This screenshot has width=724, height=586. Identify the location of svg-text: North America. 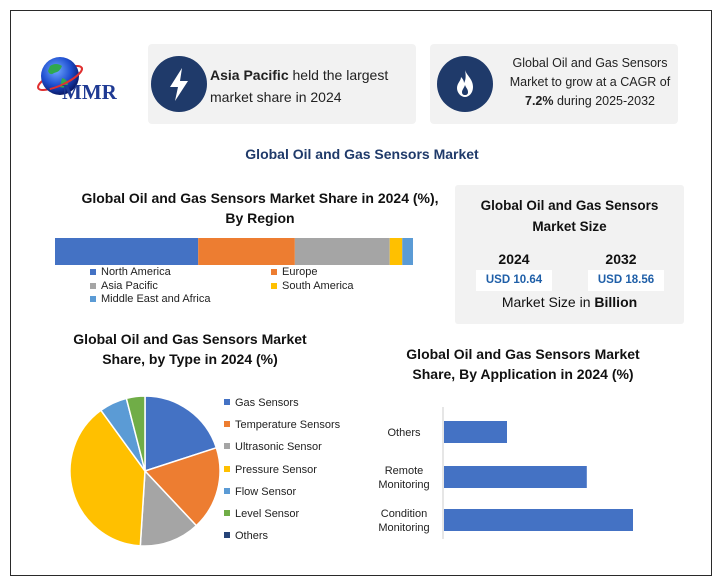
(136, 272).